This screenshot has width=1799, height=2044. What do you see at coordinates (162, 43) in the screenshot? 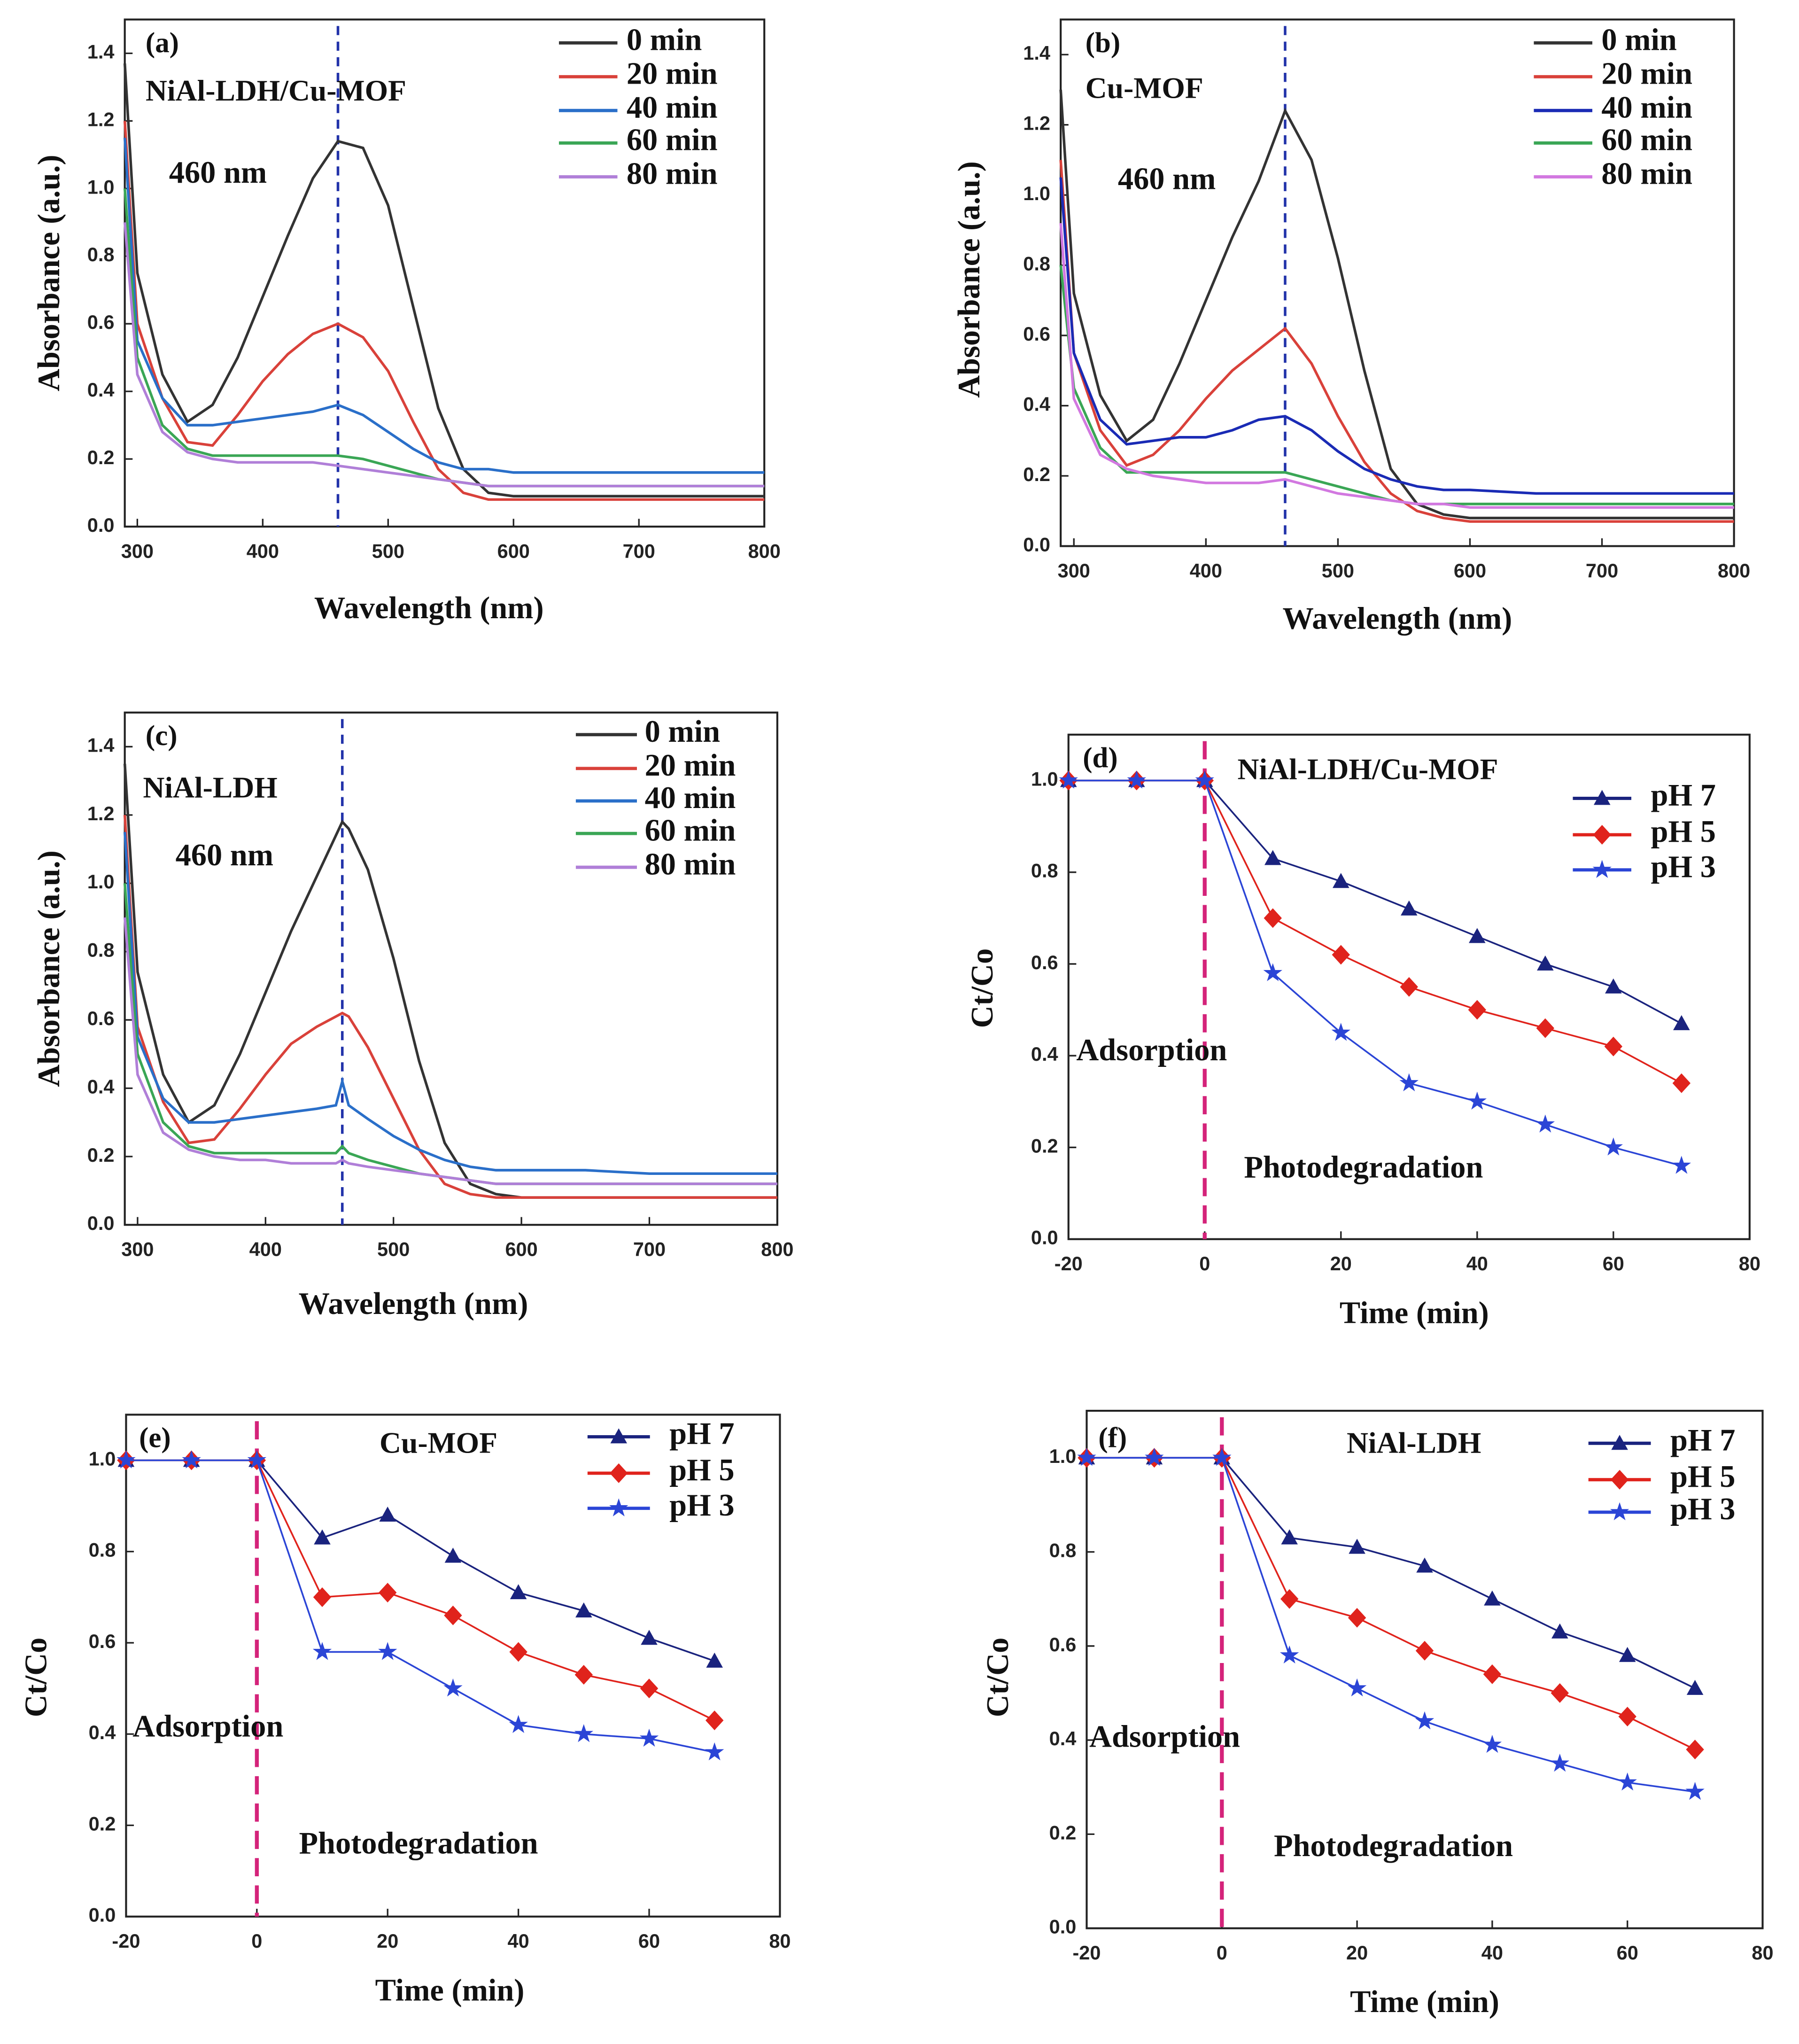
I see `panel-label: (a)` at bounding box center [162, 43].